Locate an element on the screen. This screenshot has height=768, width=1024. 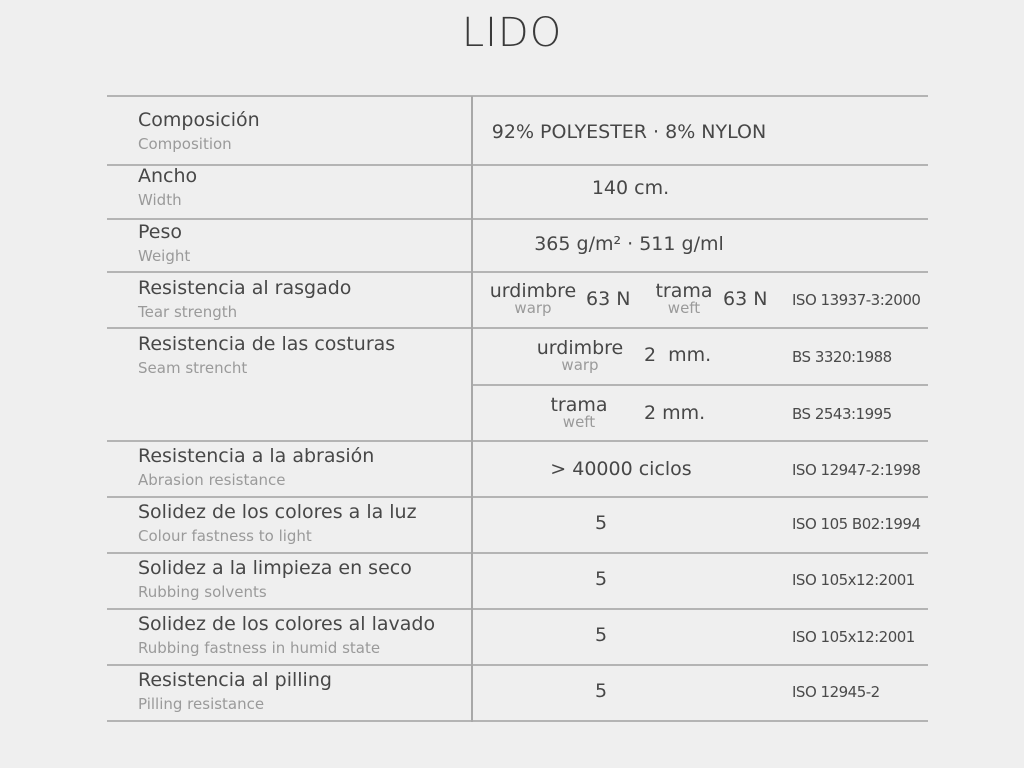
standard: ISO 13937-3:2000 is located at coordinates (856, 300).